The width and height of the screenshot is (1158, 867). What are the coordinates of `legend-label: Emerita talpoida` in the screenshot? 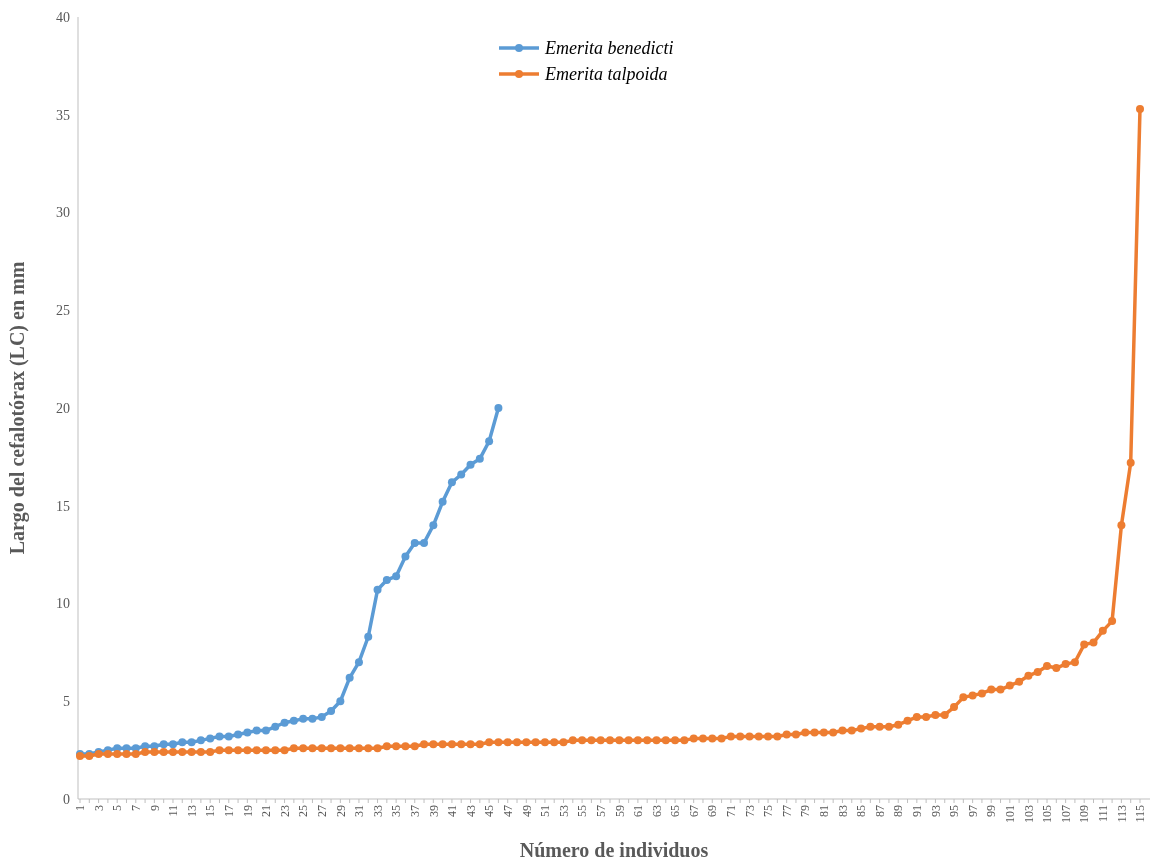 It's located at (606, 74).